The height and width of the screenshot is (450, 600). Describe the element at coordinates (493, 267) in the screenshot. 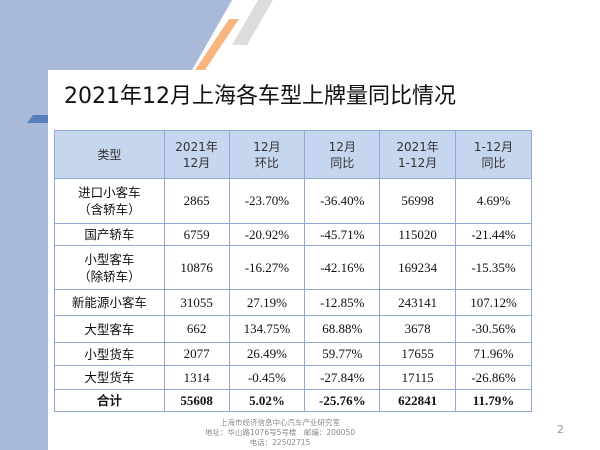

I see `value-cell: -15.35%` at that location.